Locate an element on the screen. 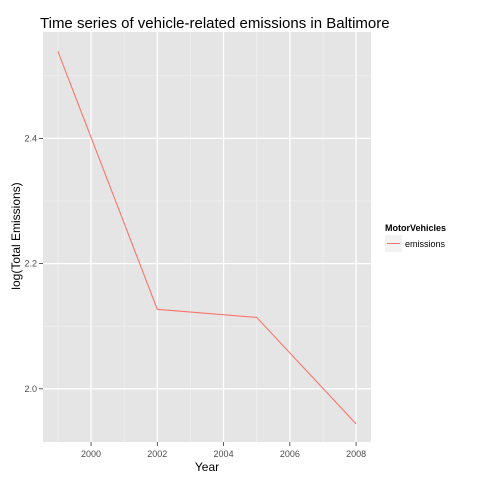 Image resolution: width=480 pixels, height=480 pixels. y-axis: 2.0 2.2 2.4 is located at coordinates (33, 263).